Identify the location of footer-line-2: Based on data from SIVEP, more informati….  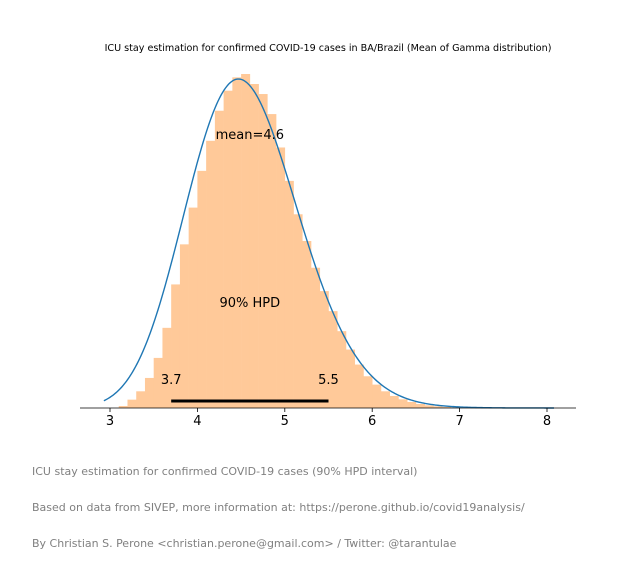
(278, 507).